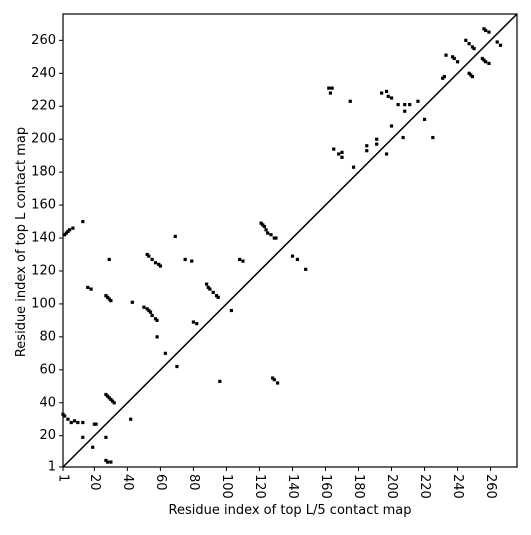 The image size is (531, 535). What do you see at coordinates (43, 172) in the screenshot?
I see `y-tick-label: 180` at bounding box center [43, 172].